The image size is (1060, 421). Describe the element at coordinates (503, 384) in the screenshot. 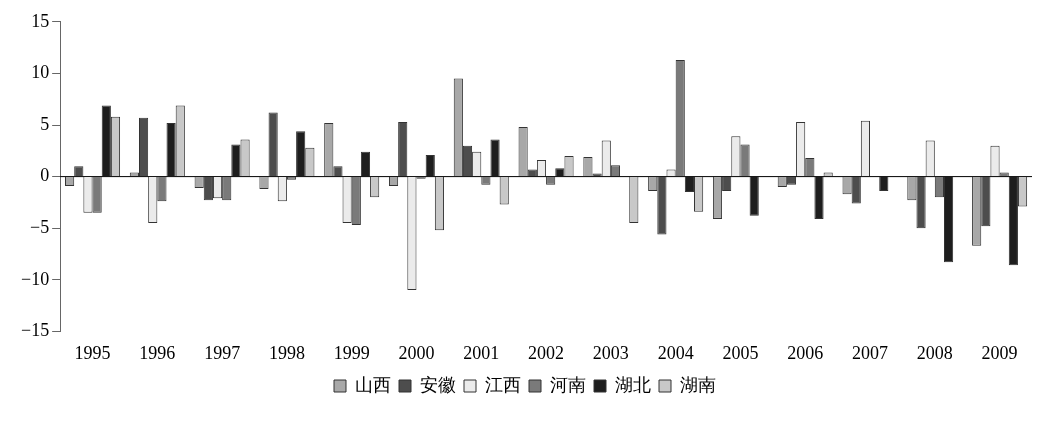

I see `legend-label: 江西` at that location.